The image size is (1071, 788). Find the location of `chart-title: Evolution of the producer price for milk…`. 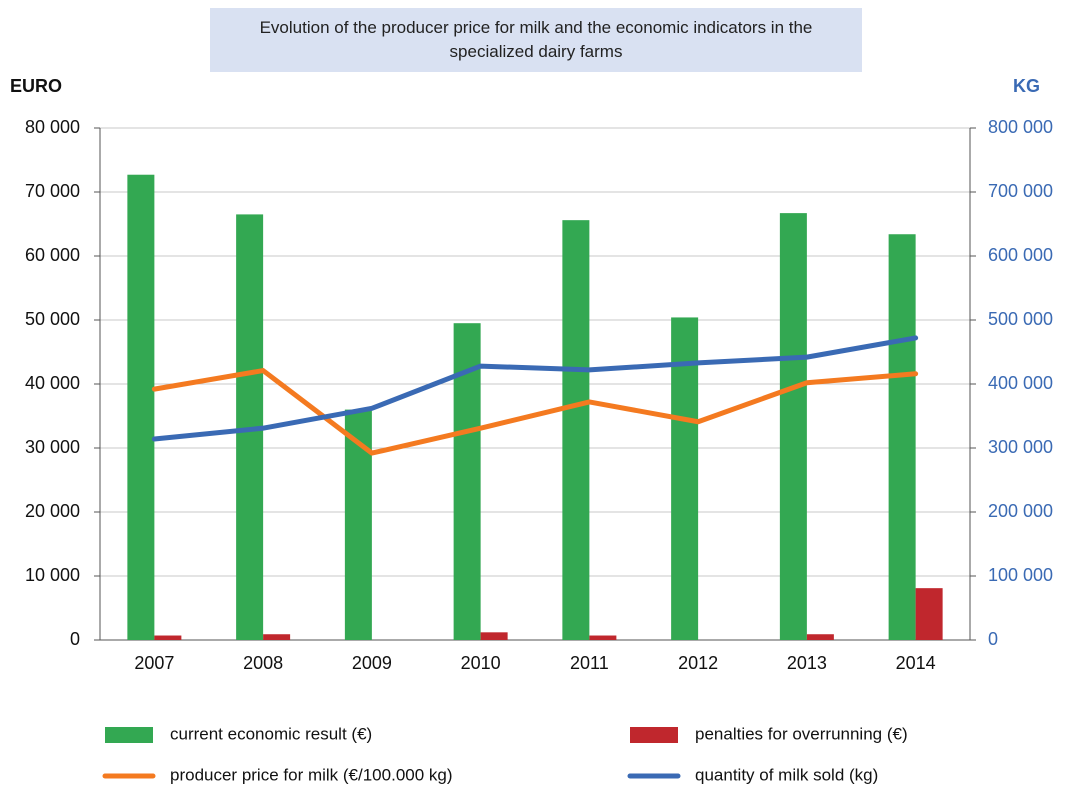

chart-title: Evolution of the producer price for milk… is located at coordinates (536, 40).